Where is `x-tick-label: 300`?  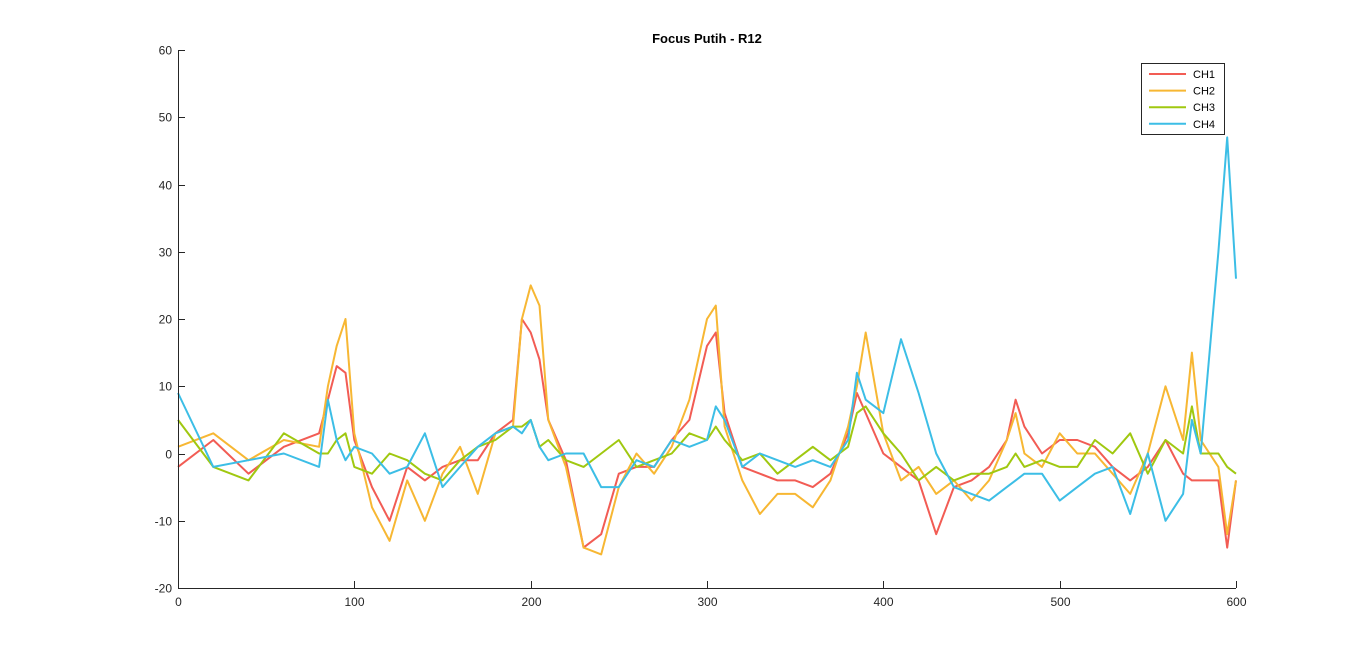 x-tick-label: 300 is located at coordinates (707, 602).